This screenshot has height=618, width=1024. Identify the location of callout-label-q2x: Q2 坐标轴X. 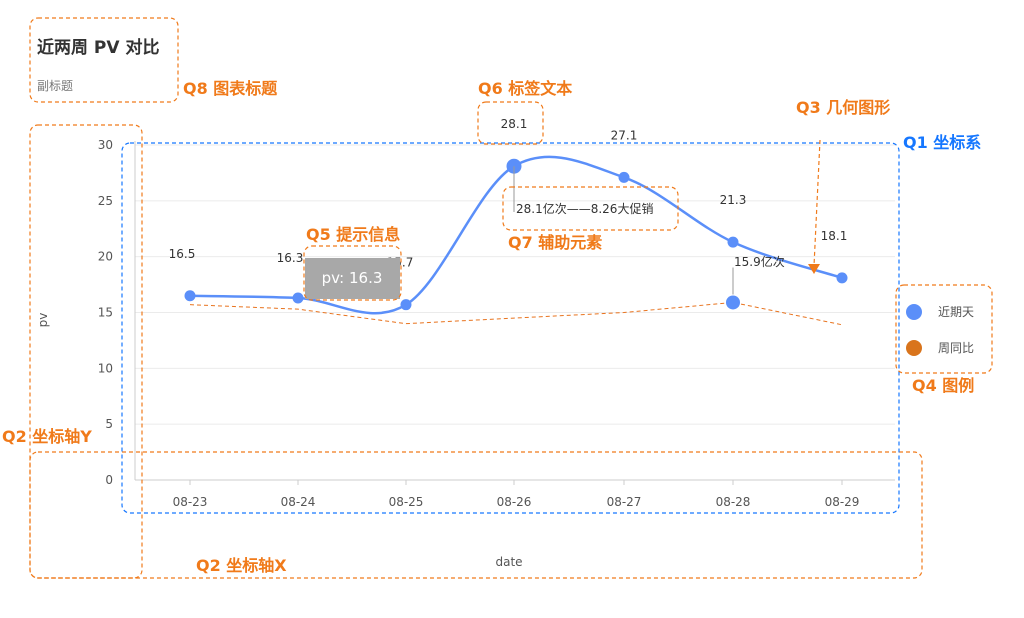
(241, 565).